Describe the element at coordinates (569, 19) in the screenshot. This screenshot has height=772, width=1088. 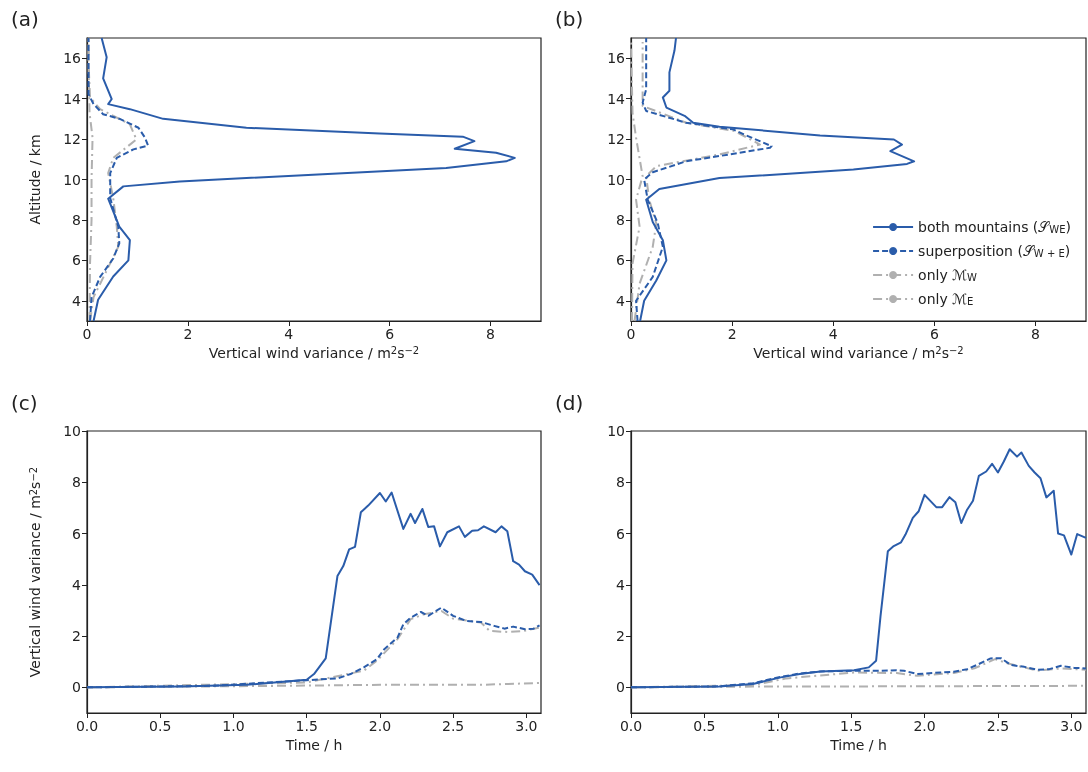
I see `chart-title: (b)` at that location.